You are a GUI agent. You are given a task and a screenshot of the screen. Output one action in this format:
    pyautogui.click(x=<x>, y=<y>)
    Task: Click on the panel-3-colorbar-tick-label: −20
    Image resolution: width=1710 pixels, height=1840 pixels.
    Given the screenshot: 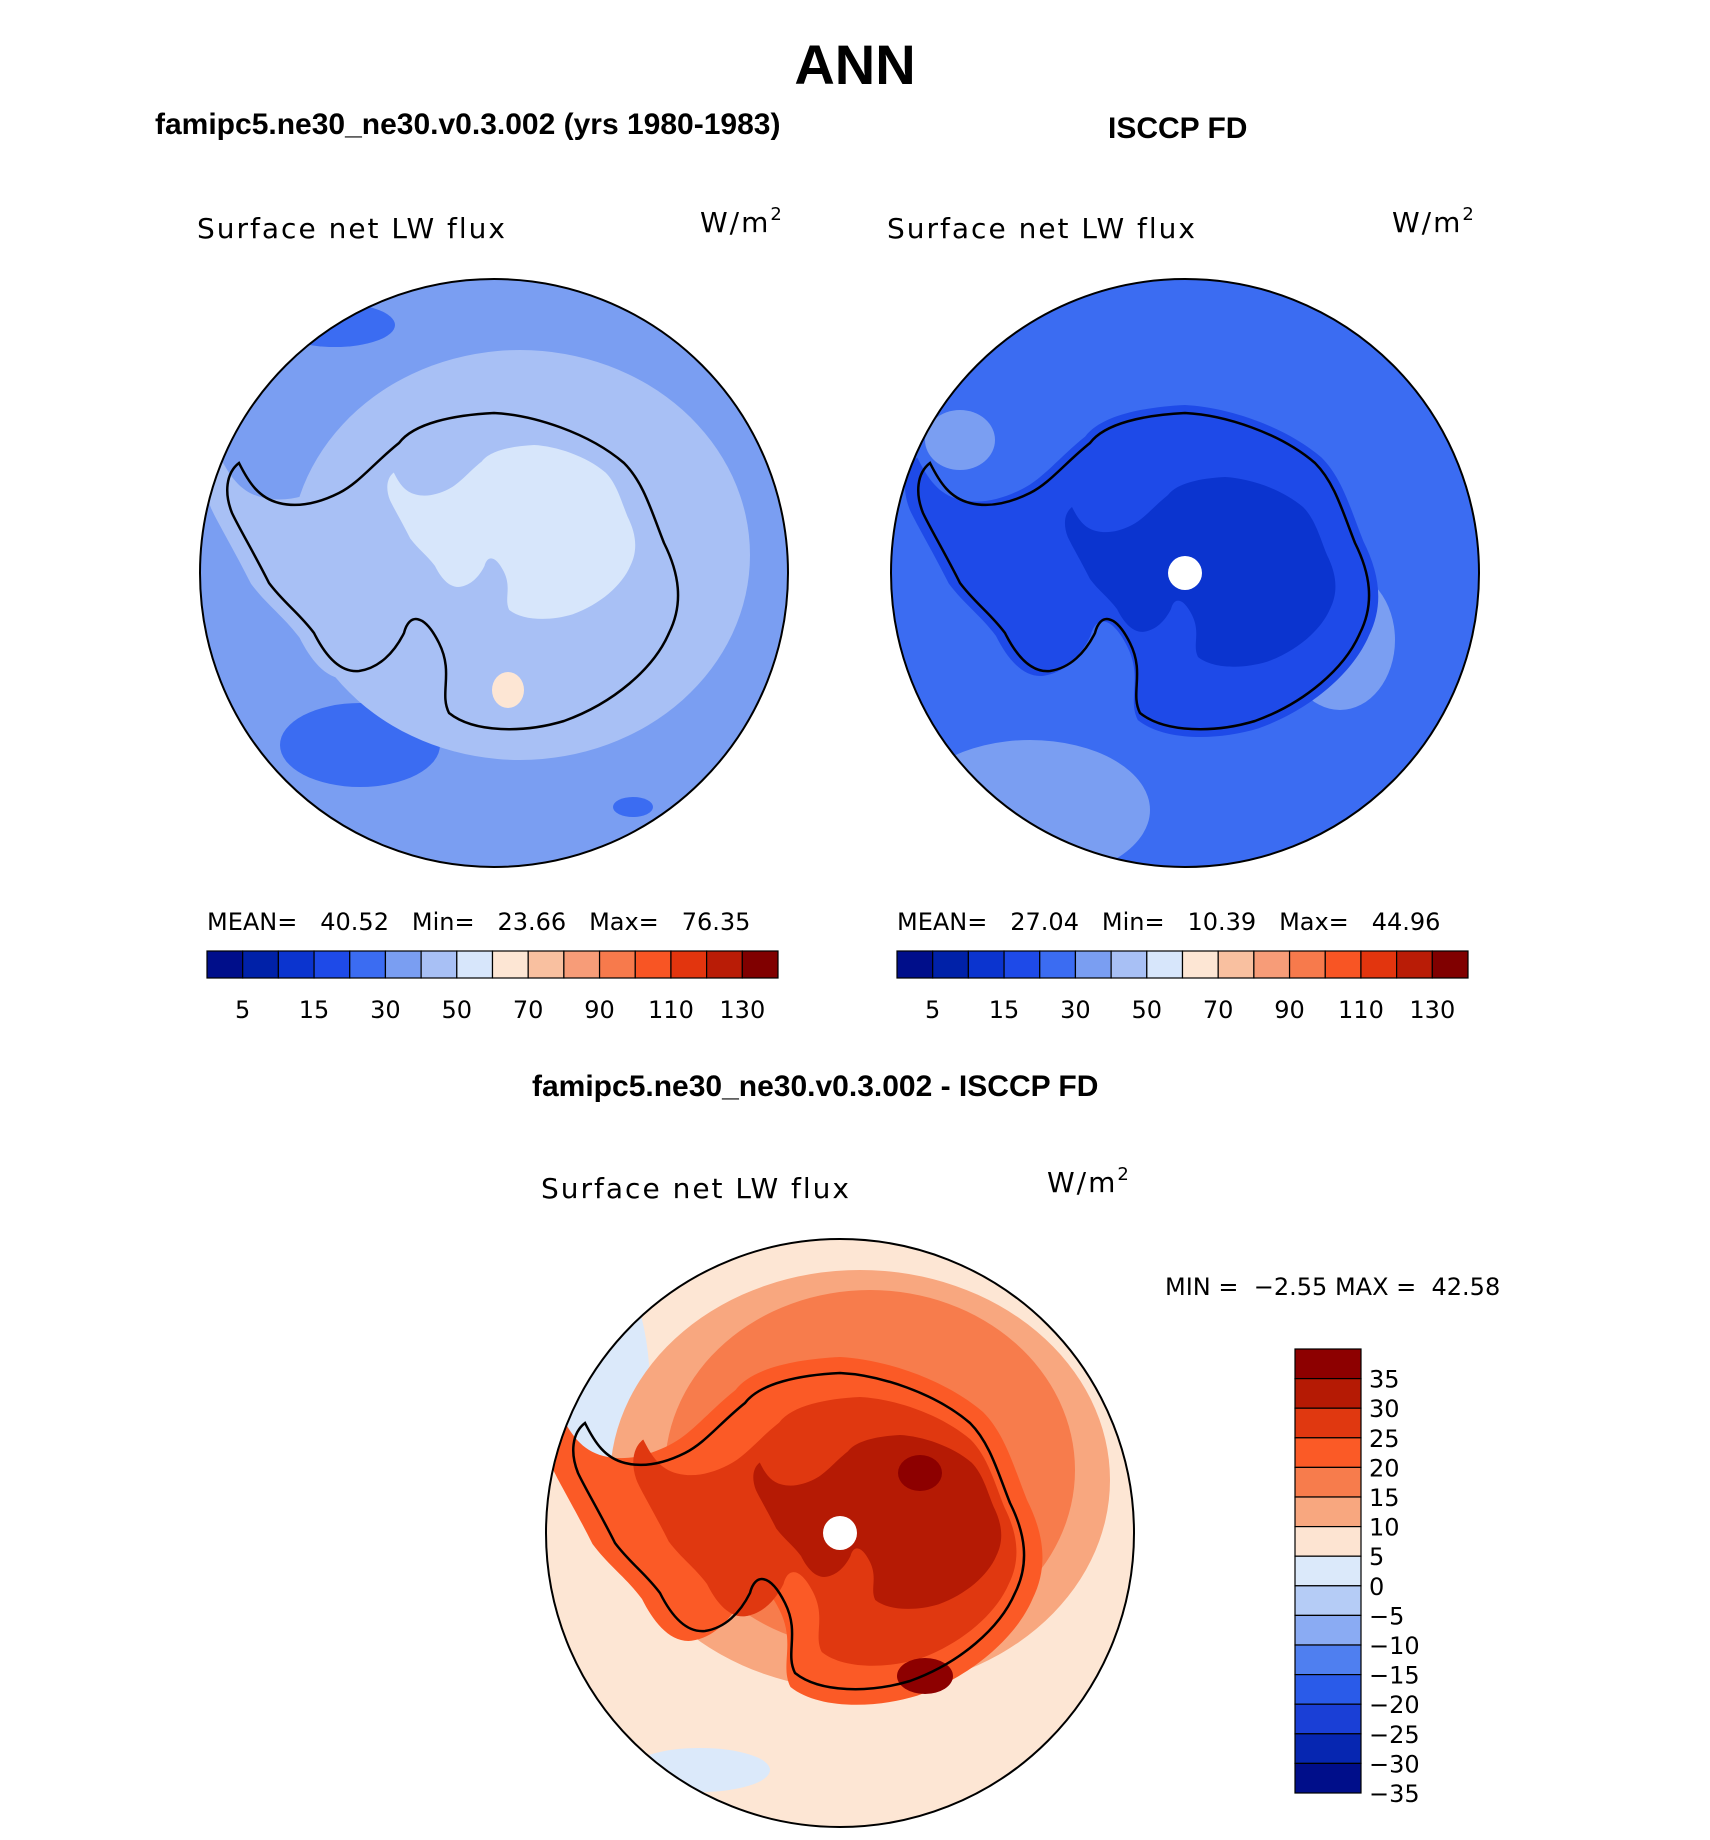 What is the action you would take?
    pyautogui.click(x=1394, y=1705)
    